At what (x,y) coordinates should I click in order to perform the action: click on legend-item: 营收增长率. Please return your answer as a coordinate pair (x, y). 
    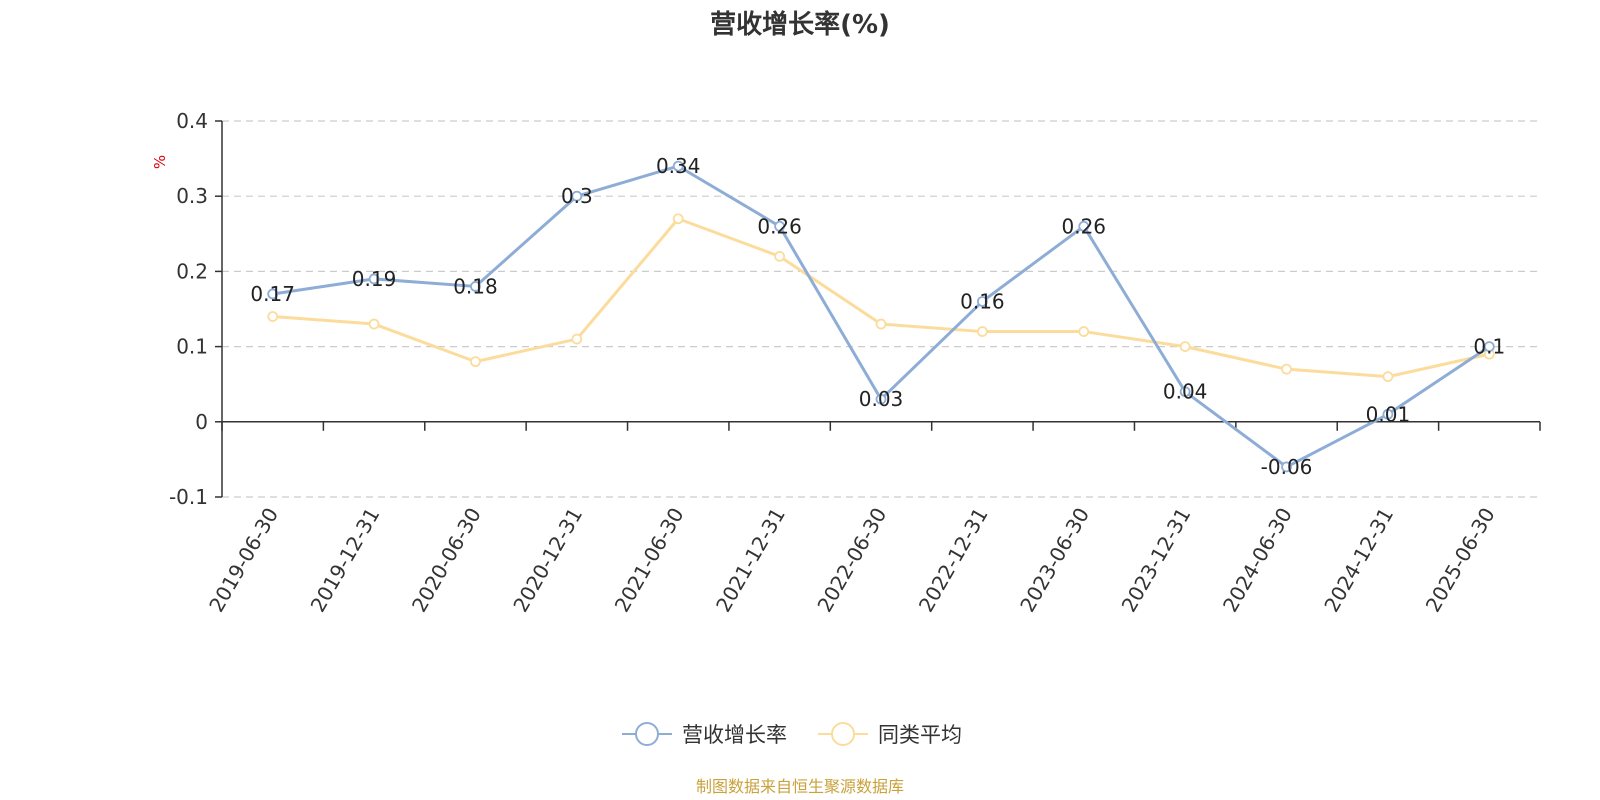
    Looking at the image, I should click on (704, 734).